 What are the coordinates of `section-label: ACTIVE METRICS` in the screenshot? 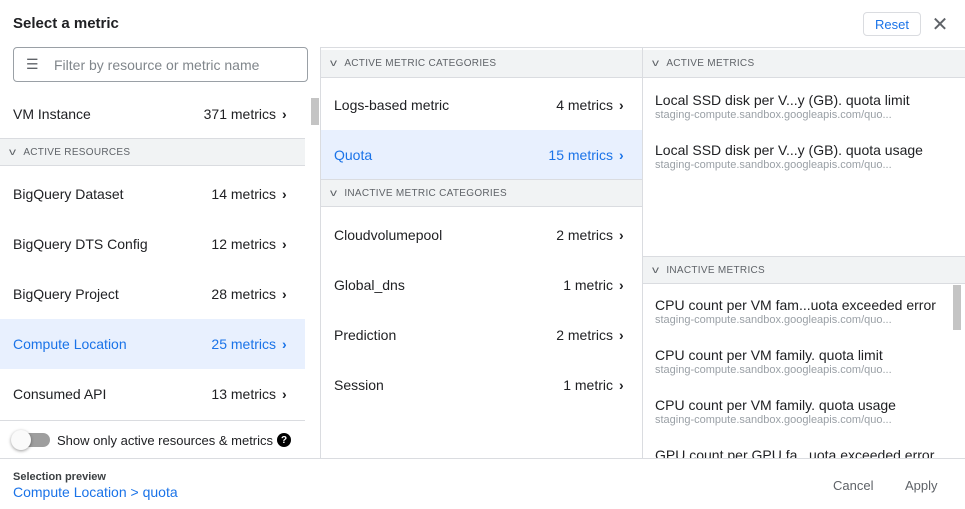 It's located at (710, 63).